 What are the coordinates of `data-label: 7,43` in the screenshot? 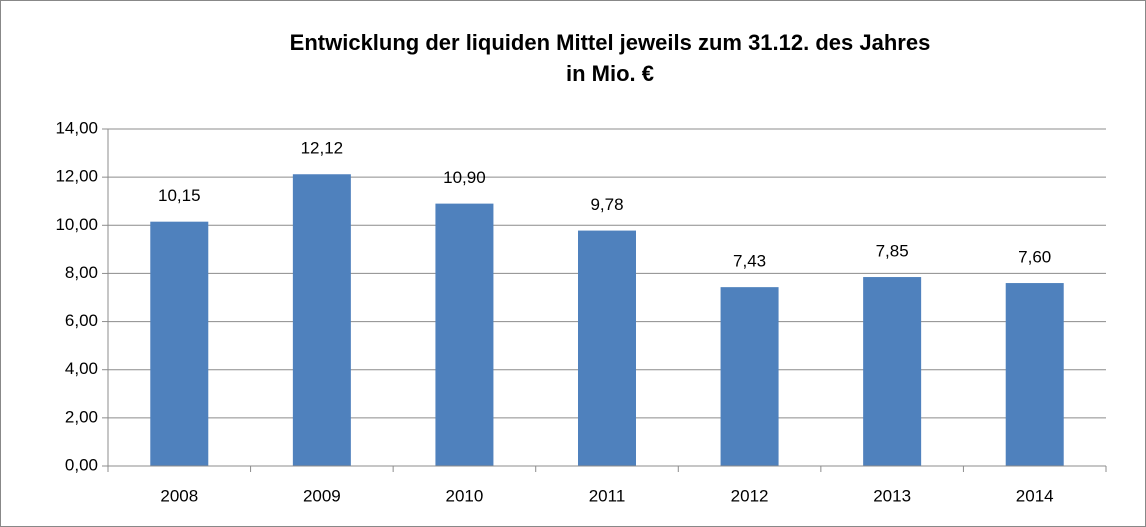 It's located at (749, 261).